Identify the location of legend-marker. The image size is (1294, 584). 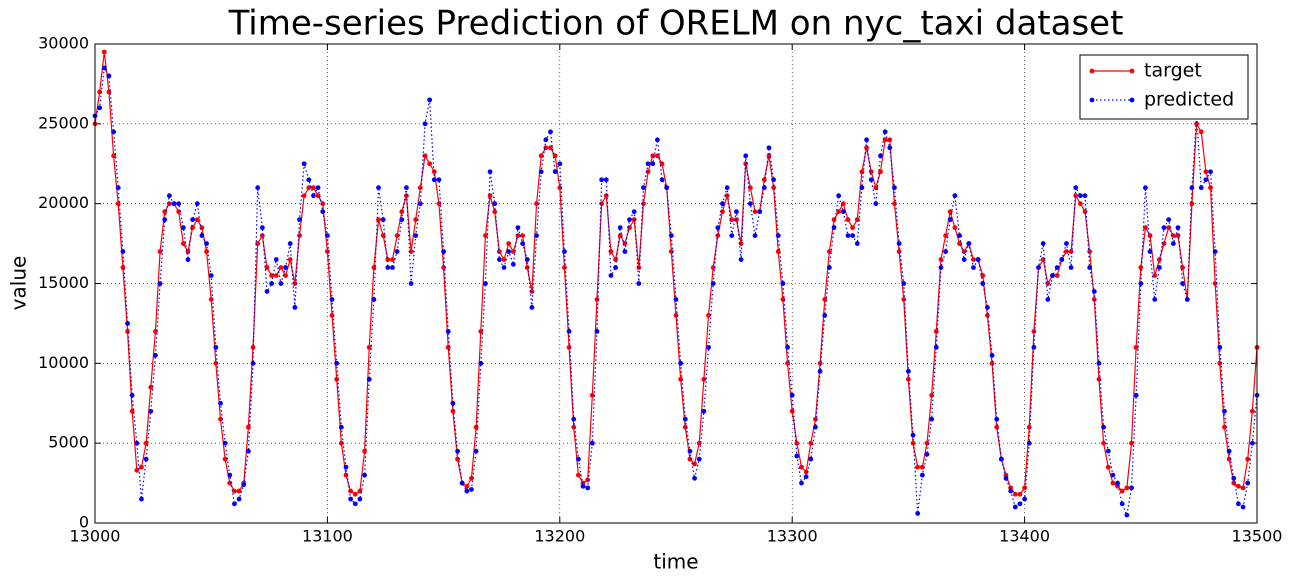
(1132, 100).